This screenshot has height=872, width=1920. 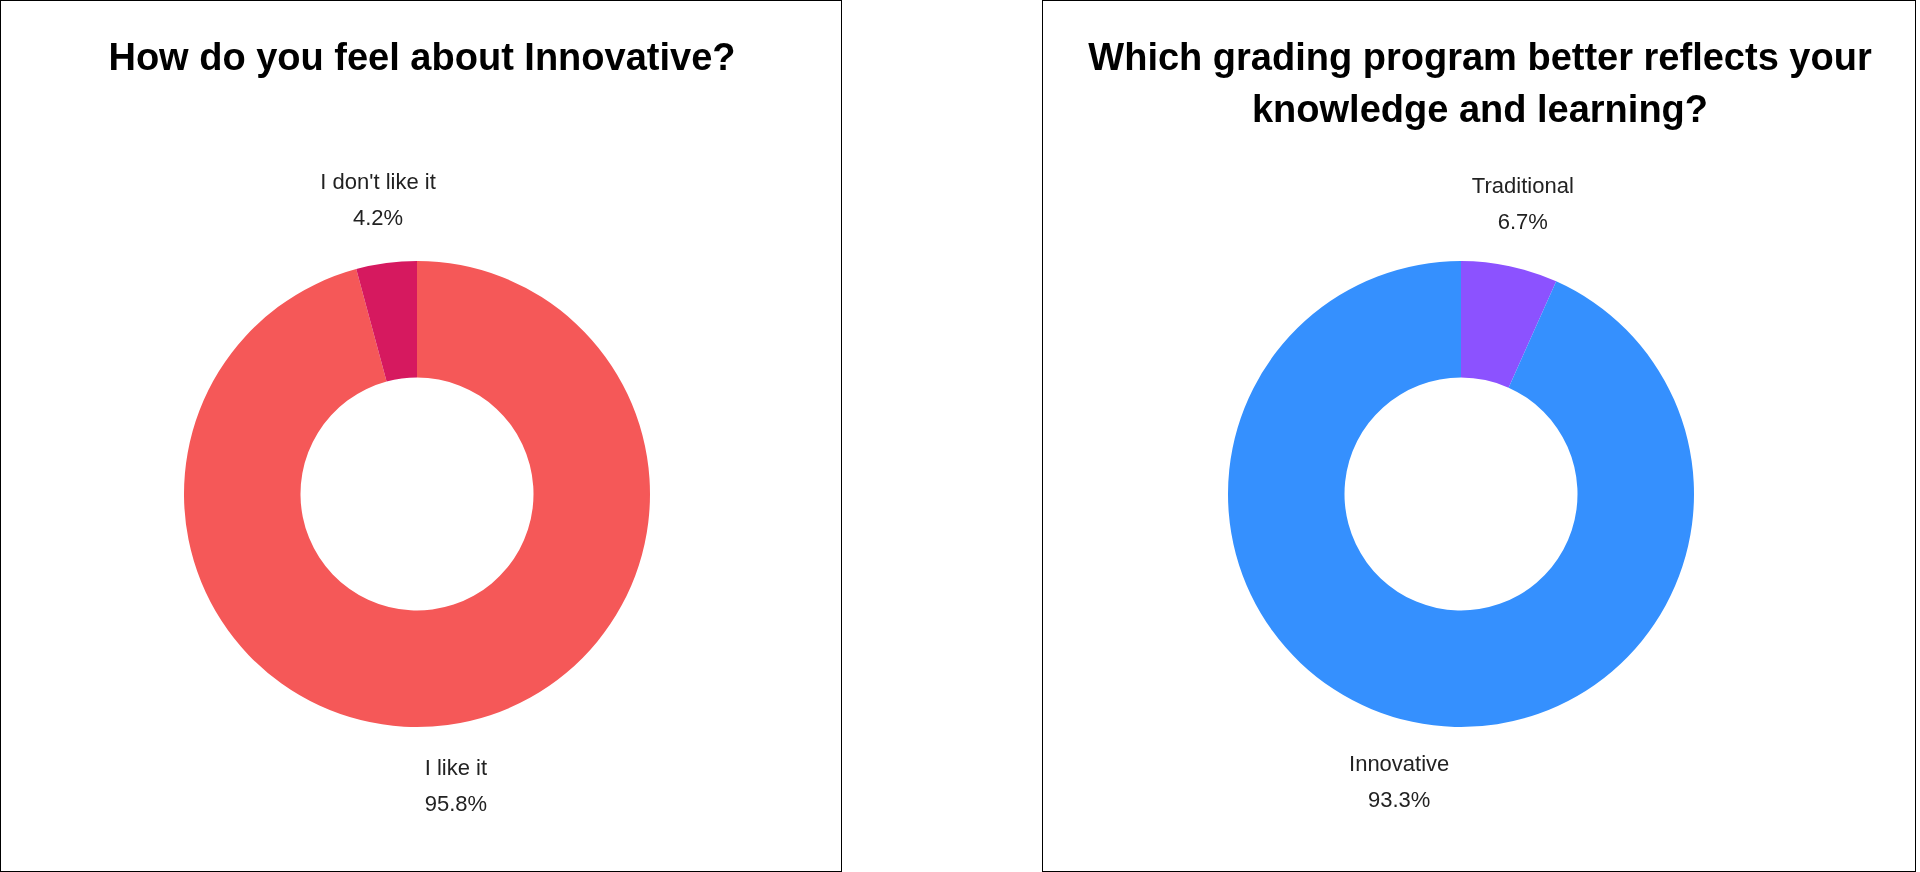 What do you see at coordinates (378, 181) in the screenshot?
I see `slice-label: I don't like it` at bounding box center [378, 181].